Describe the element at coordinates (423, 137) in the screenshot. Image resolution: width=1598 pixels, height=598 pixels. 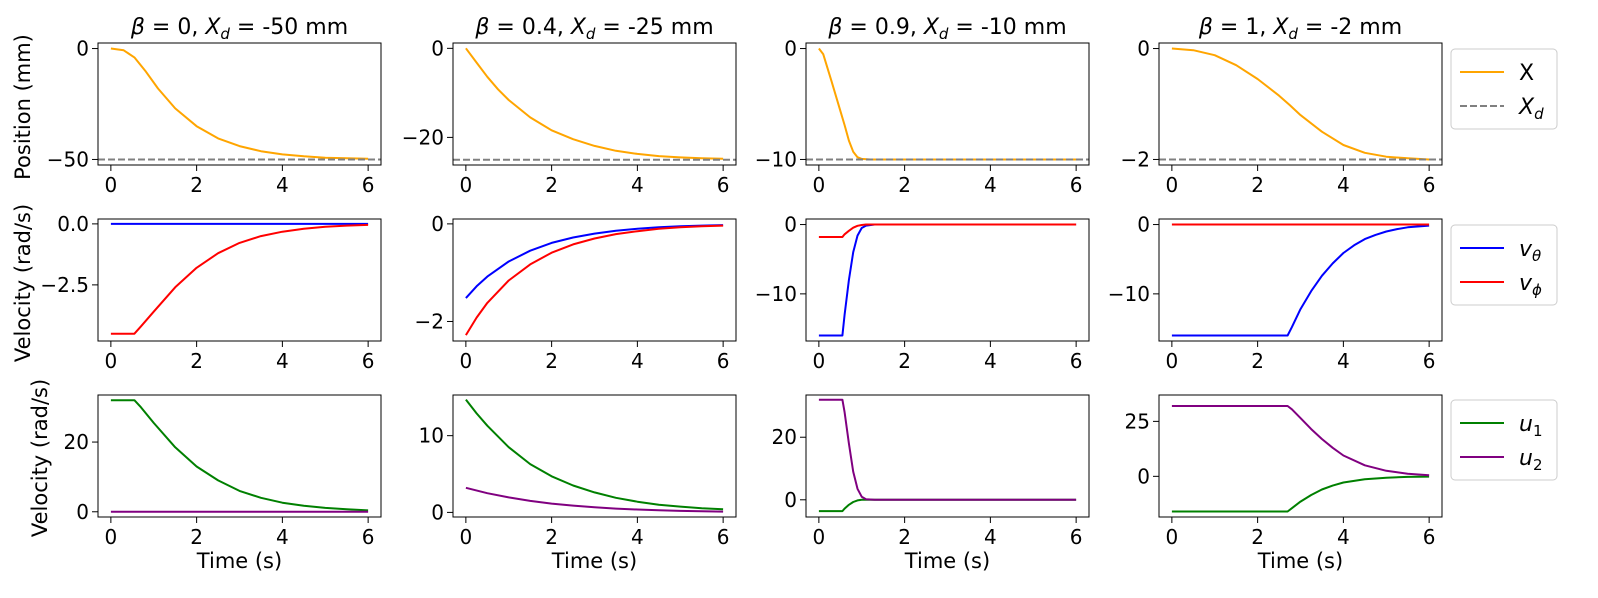
I see `y-tick-label: −20` at that location.